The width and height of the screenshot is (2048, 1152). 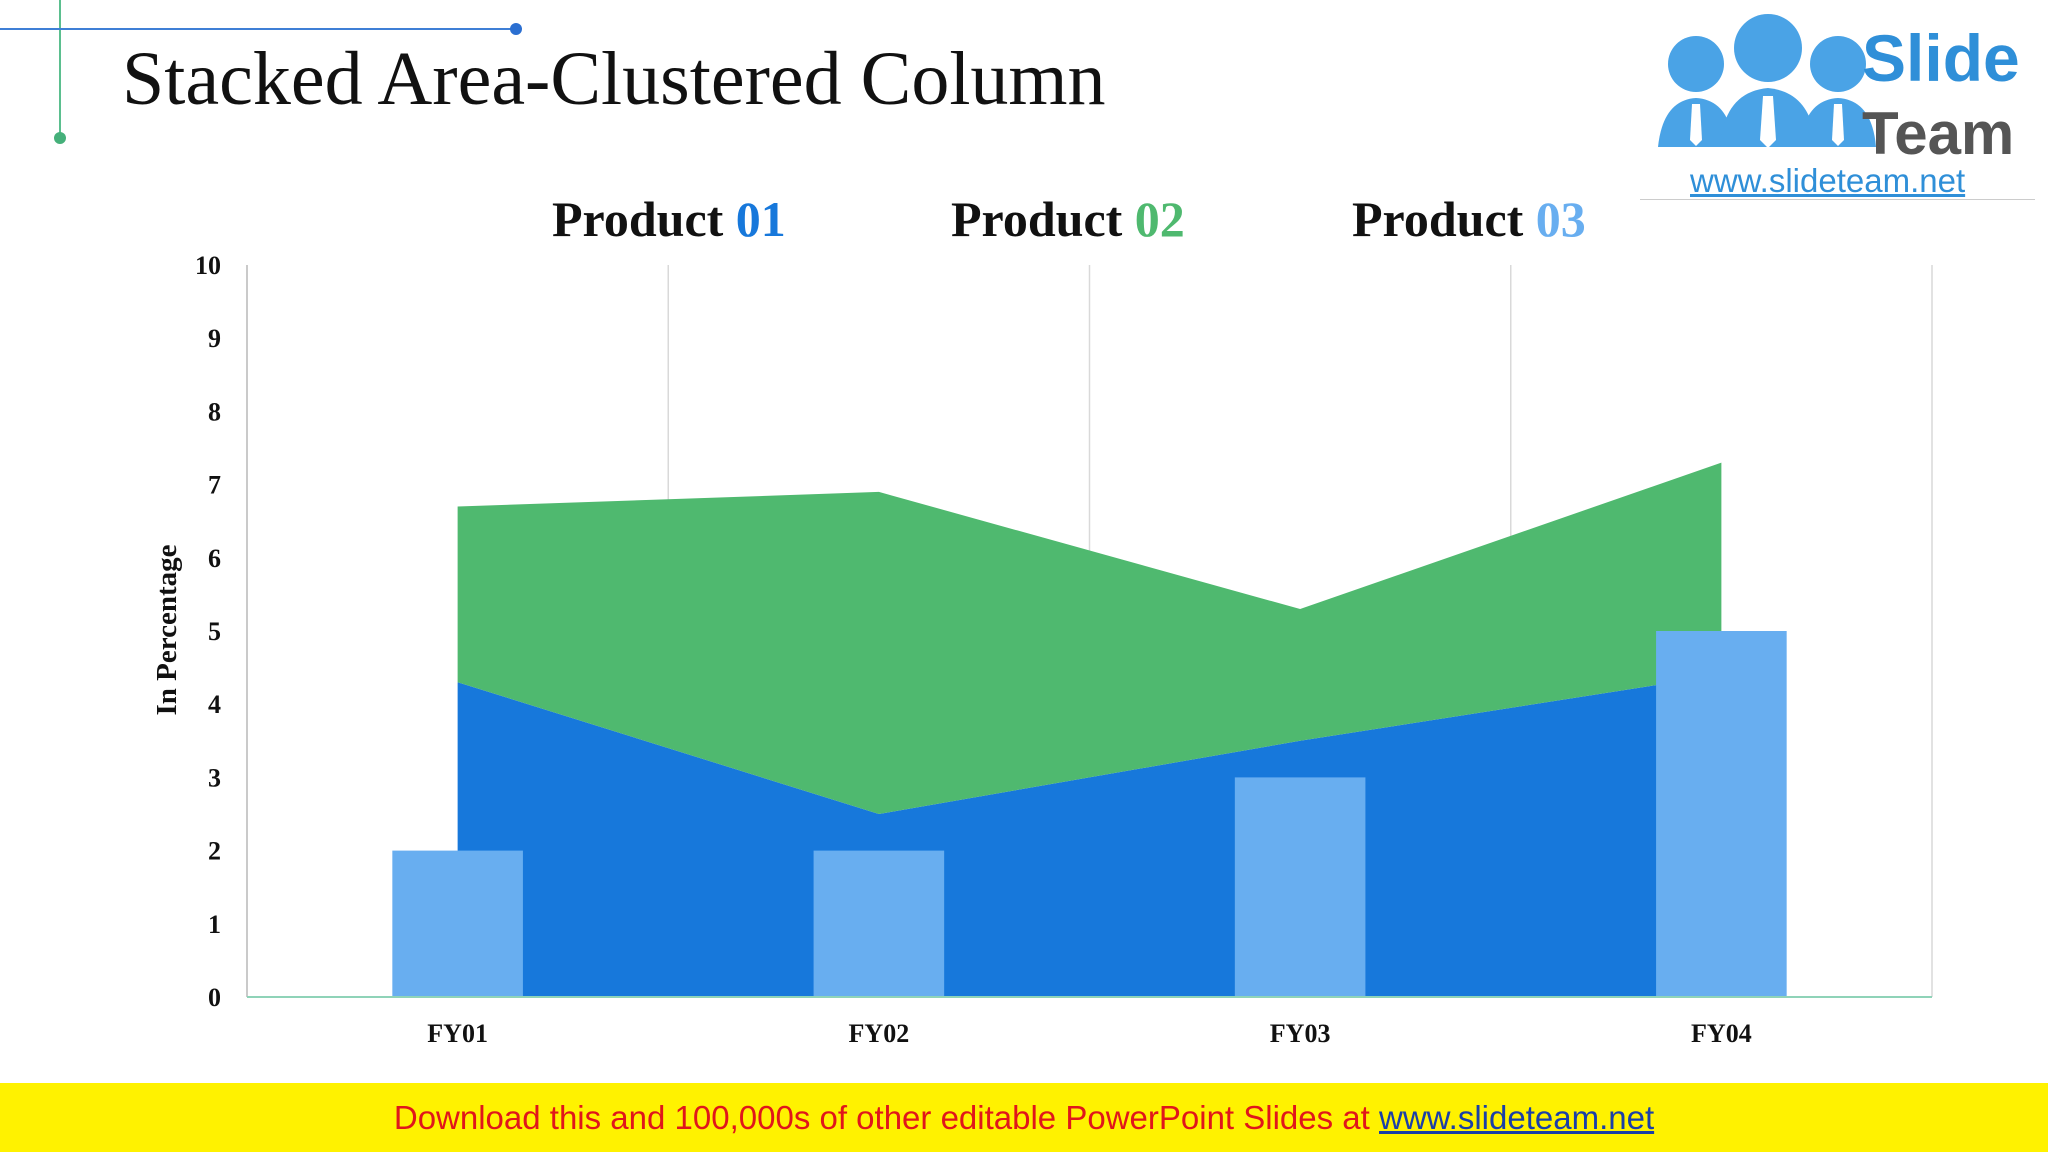 I want to click on x-tick-label: FY04, so click(x=1721, y=1033).